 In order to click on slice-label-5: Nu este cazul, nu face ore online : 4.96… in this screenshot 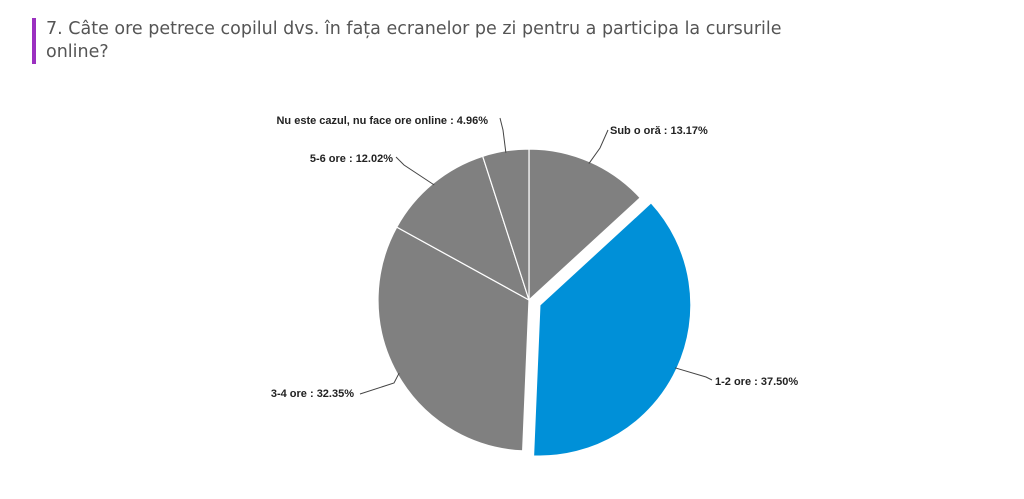, I will do `click(382, 121)`.